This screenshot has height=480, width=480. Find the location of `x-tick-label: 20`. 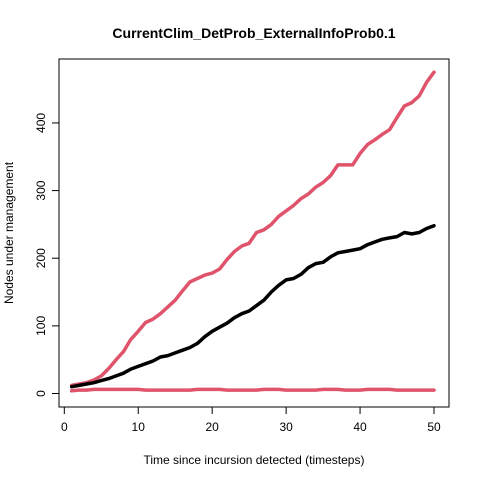

x-tick-label: 20 is located at coordinates (213, 427).